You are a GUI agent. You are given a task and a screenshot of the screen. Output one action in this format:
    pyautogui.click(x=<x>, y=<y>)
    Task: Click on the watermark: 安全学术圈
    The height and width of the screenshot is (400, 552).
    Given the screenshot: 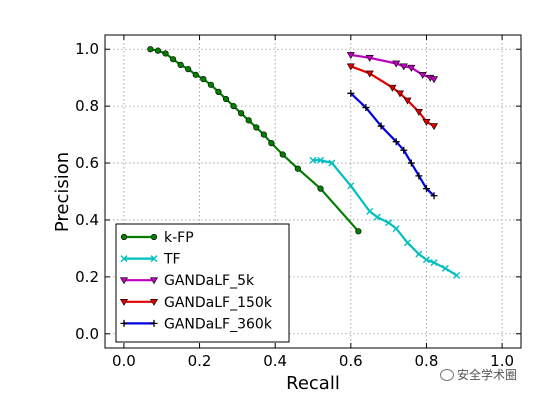 What is the action you would take?
    pyautogui.click(x=478, y=374)
    